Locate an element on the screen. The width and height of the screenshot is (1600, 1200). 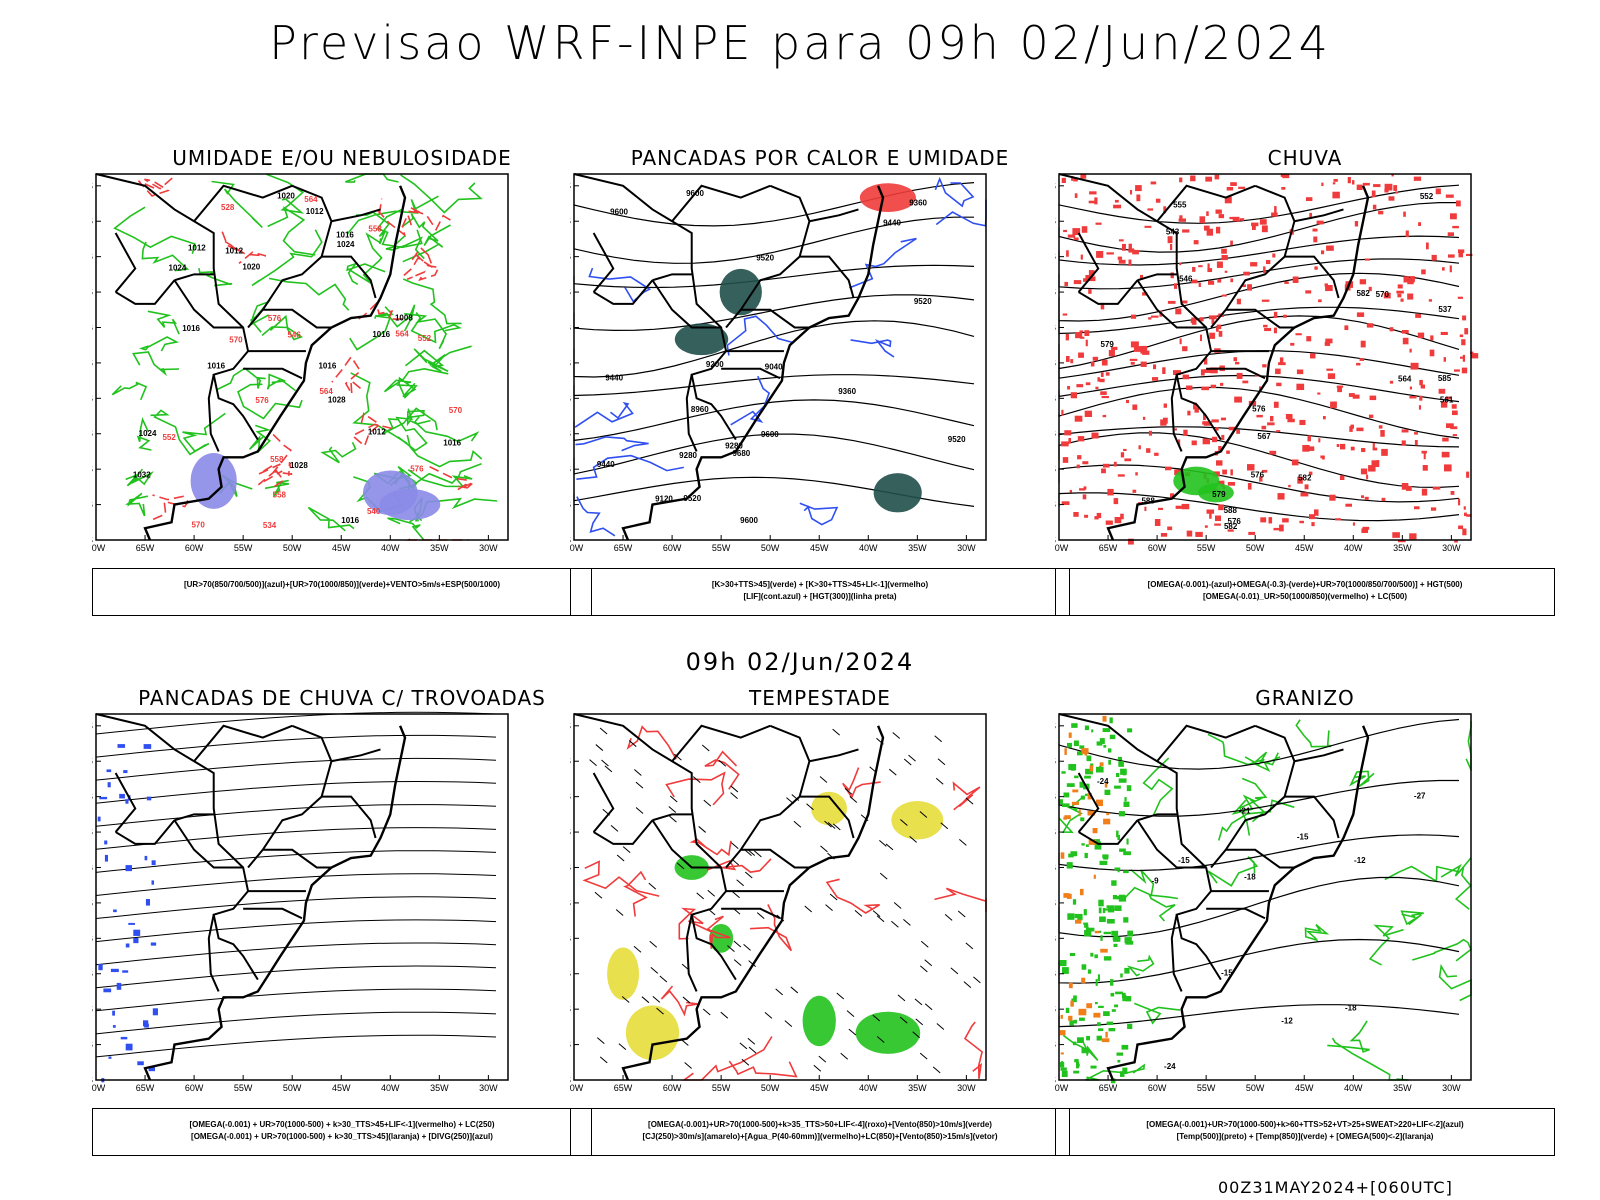
contour-label: 9280 is located at coordinates (688, 455).